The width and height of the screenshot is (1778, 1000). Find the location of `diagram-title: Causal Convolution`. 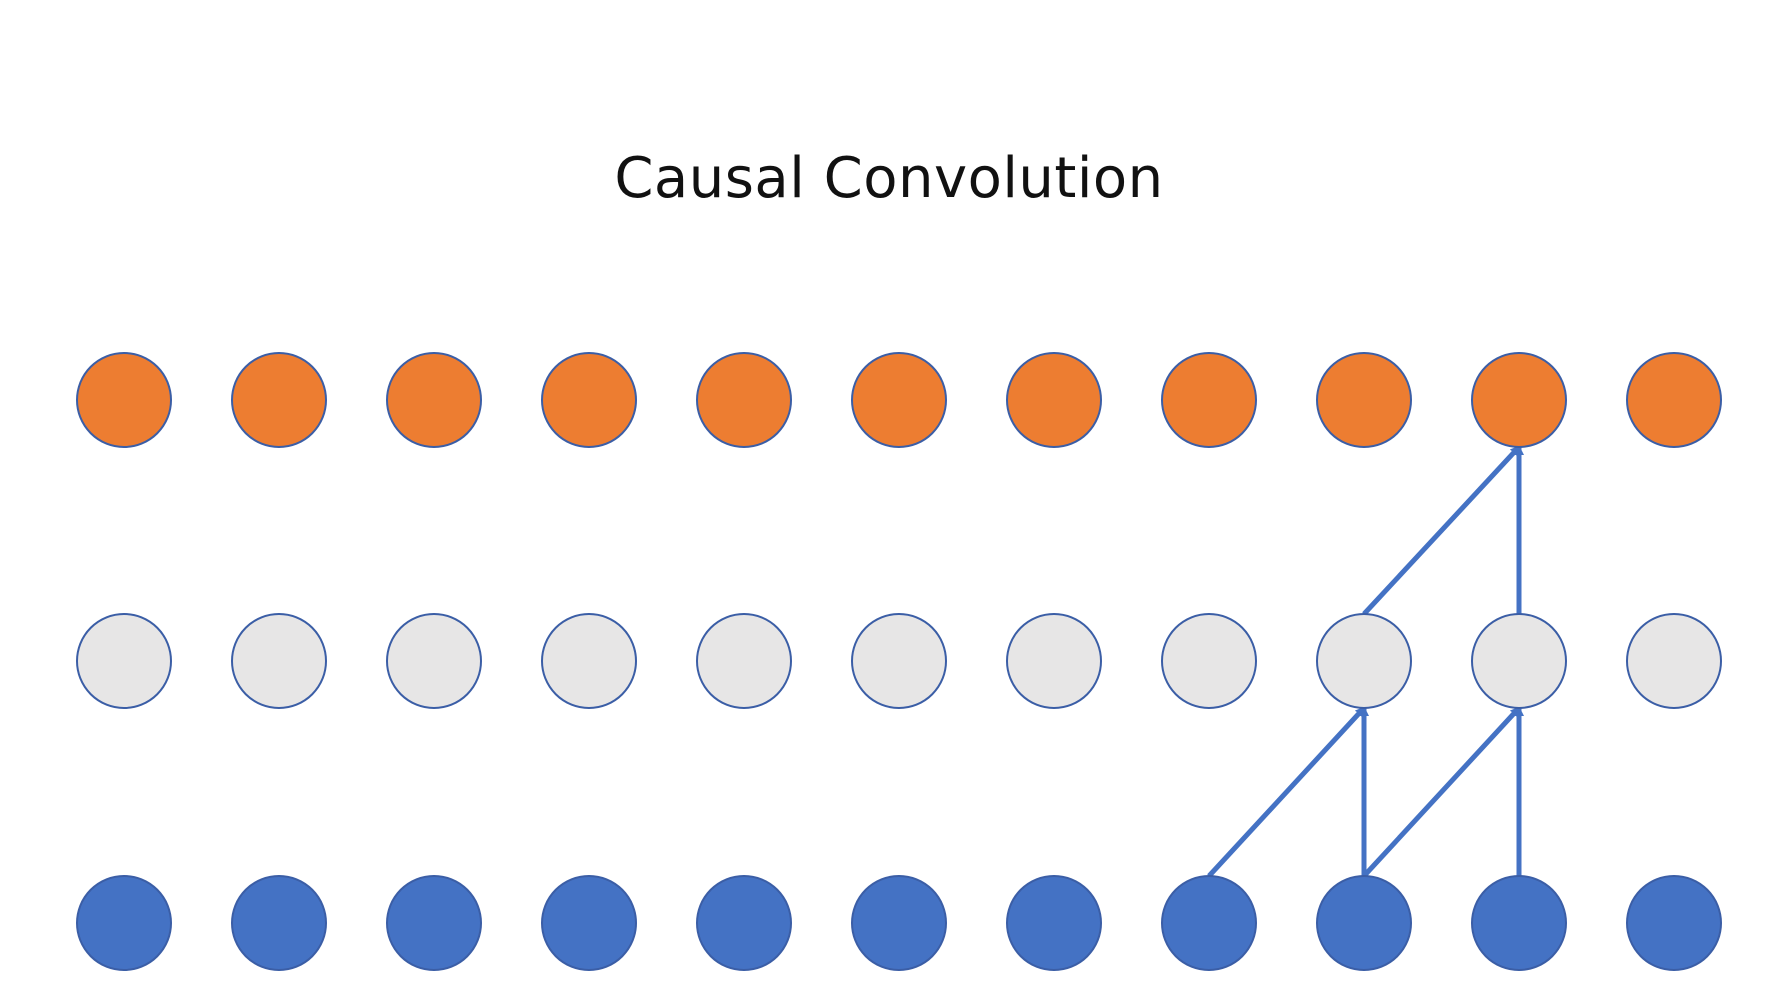

diagram-title: Causal Convolution is located at coordinates (889, 178).